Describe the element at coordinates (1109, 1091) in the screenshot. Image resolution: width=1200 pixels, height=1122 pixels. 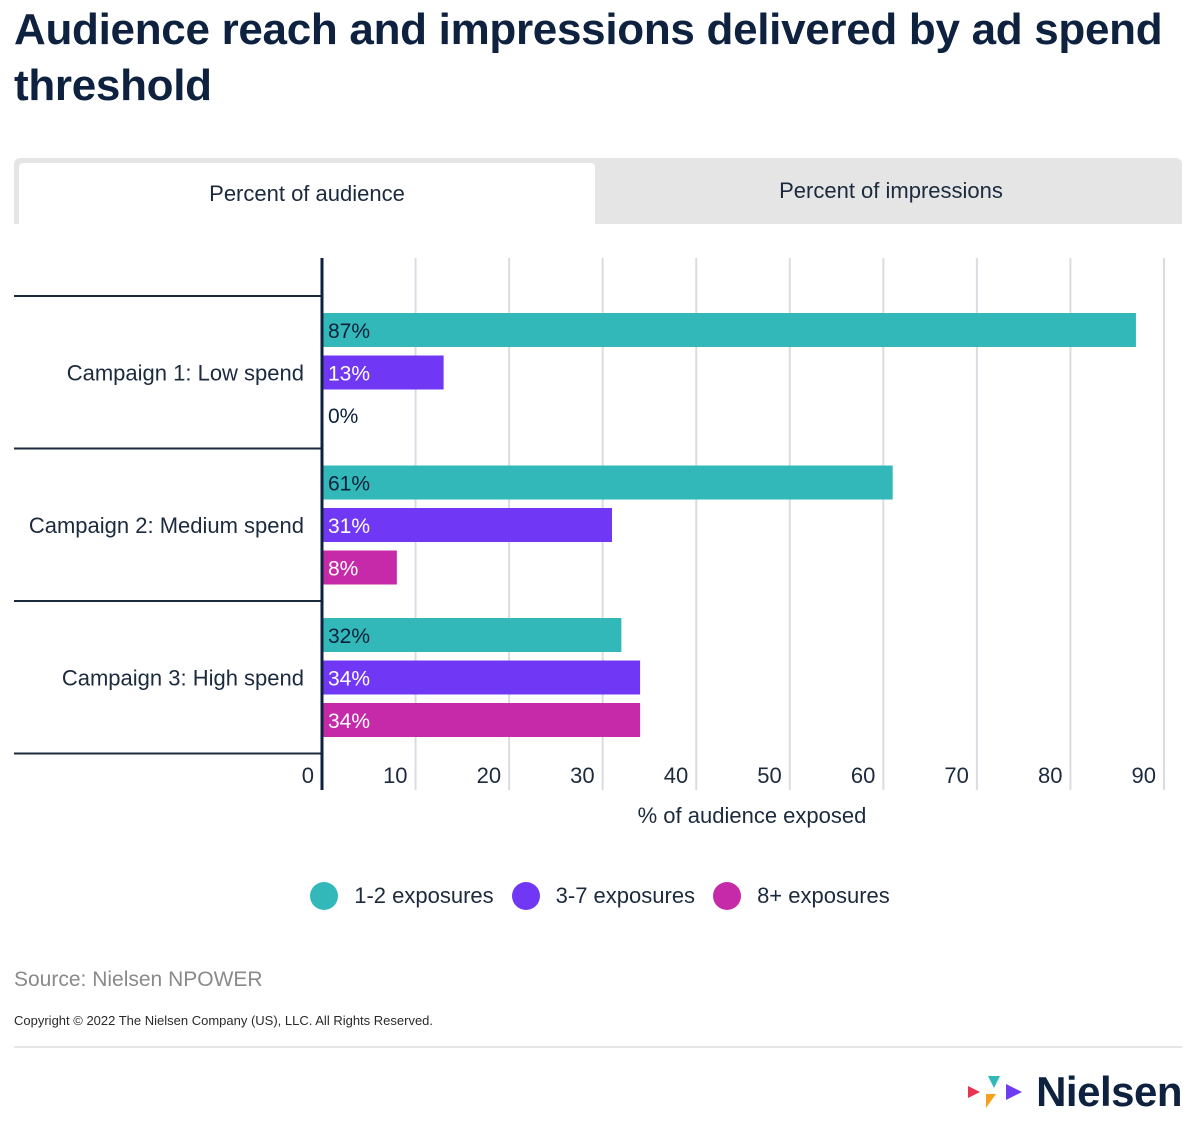
I see `nielsen-logo-text: Nielsen` at that location.